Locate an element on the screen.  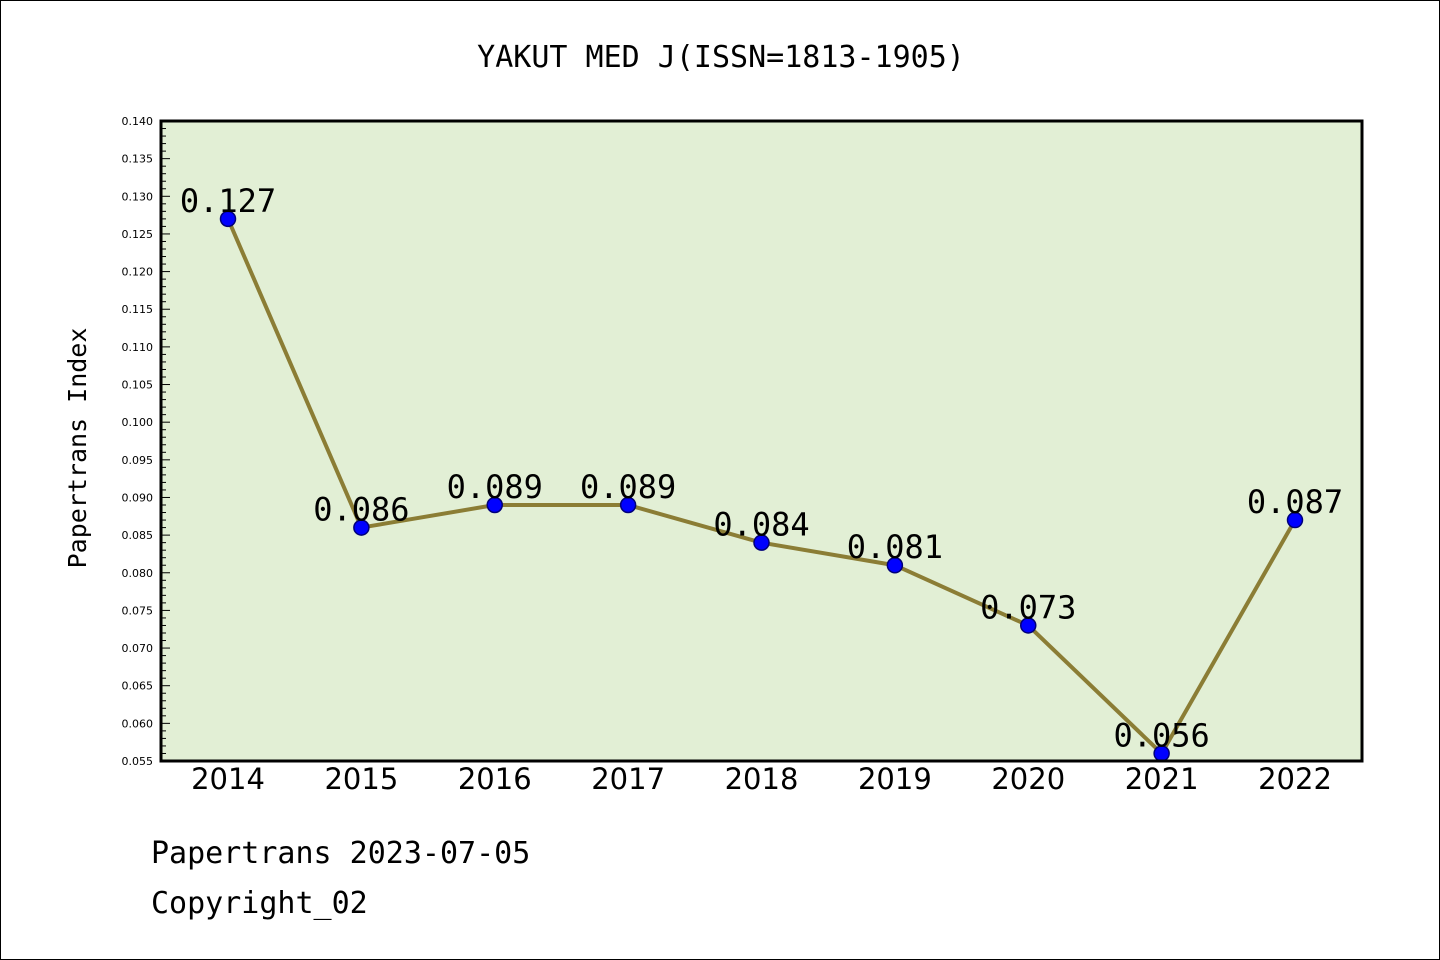
y-tick-label: 0.105 is located at coordinates (138, 385).